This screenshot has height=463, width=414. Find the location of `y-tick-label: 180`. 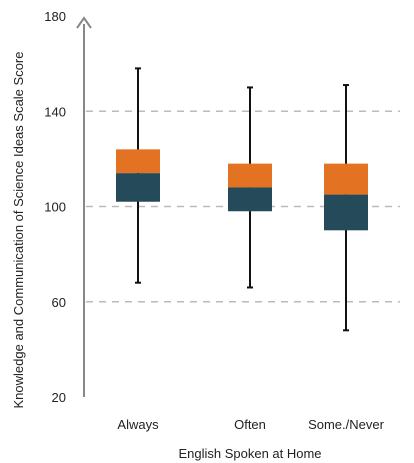

y-tick-label: 180 is located at coordinates (55, 16).